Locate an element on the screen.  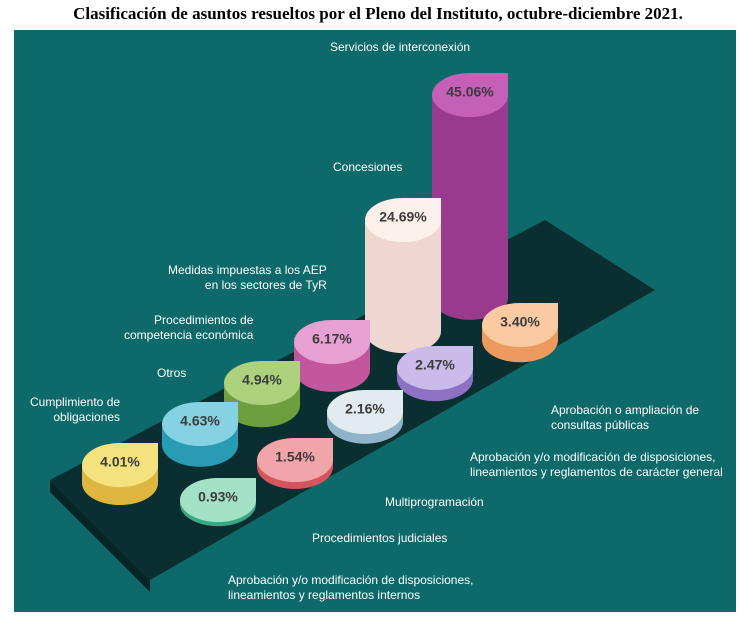
value-label: 1.54% is located at coordinates (295, 457).